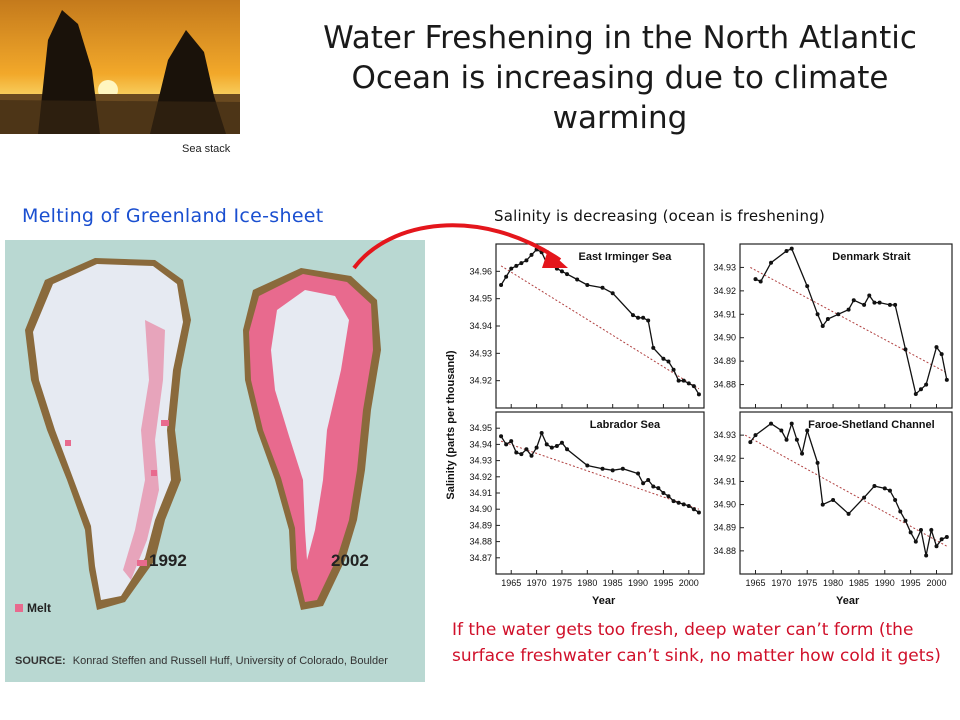 The image size is (960, 720). I want to click on x-tick-label: 1985, so click(613, 583).